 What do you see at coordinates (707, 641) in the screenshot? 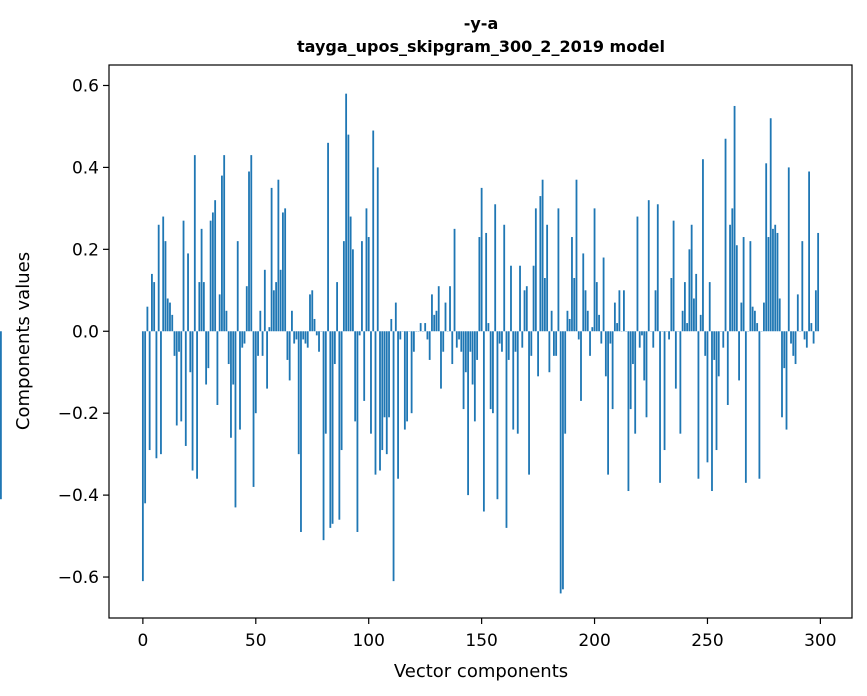
I see `x-tick-label-250: 250` at bounding box center [707, 641].